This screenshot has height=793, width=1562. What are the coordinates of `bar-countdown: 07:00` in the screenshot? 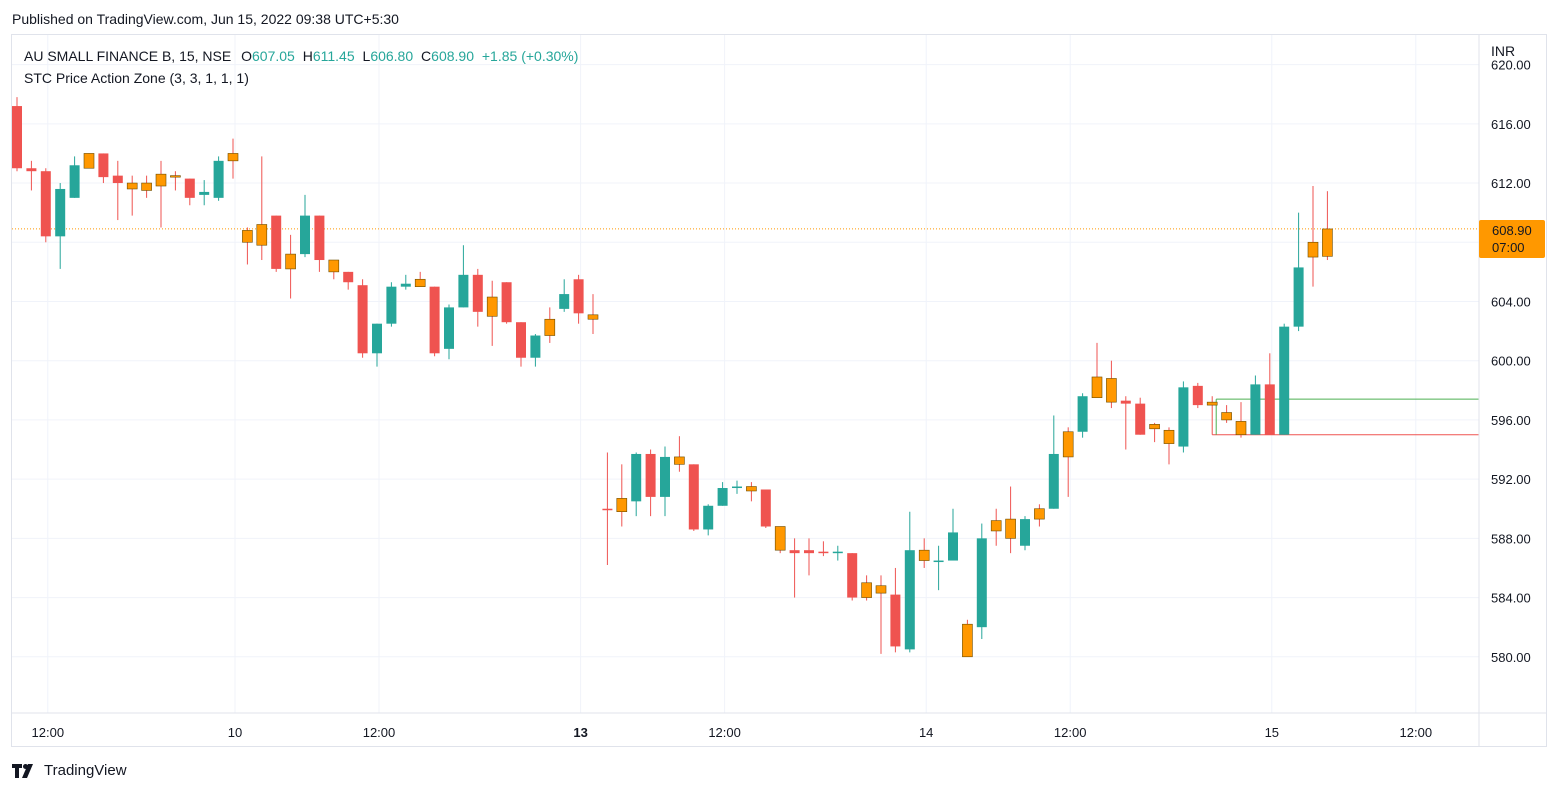 It's located at (1508, 247).